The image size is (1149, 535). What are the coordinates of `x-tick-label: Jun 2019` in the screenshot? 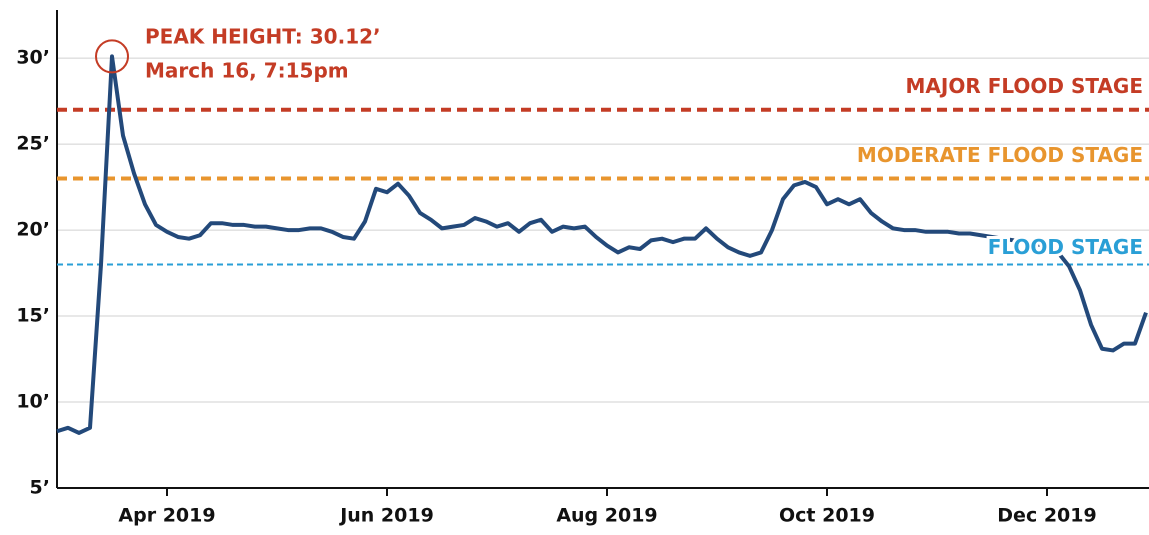 It's located at (386, 516).